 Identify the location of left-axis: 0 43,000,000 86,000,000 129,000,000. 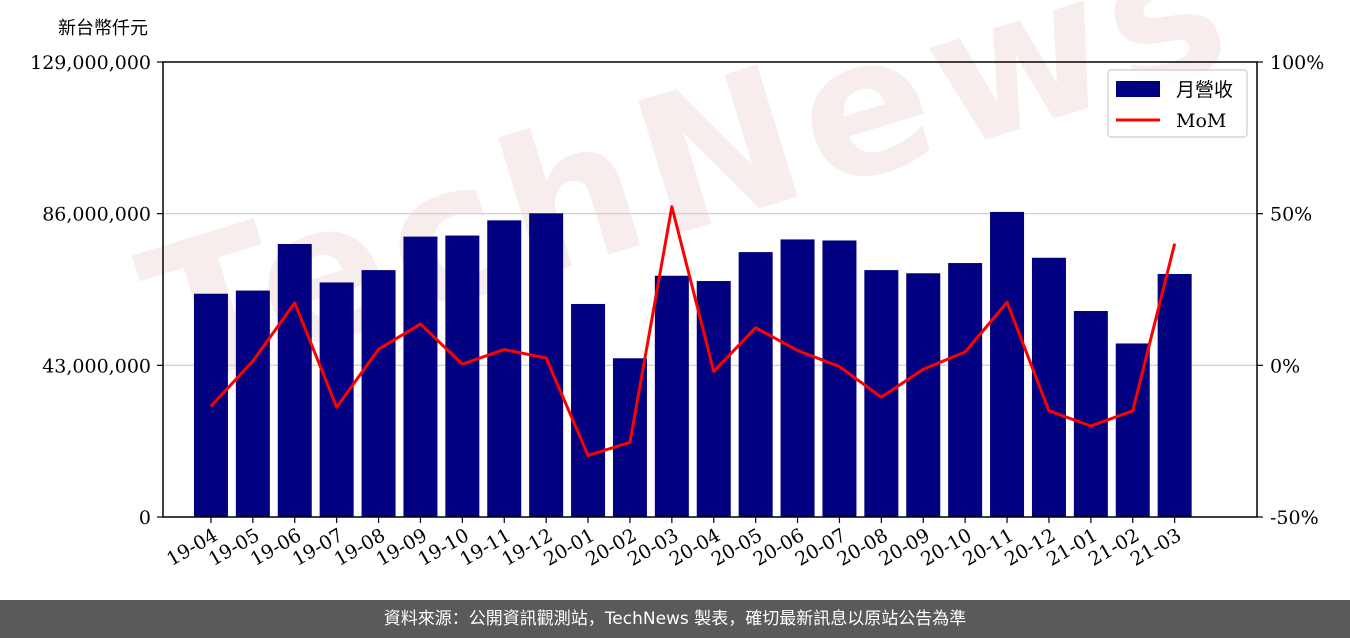
(96, 290).